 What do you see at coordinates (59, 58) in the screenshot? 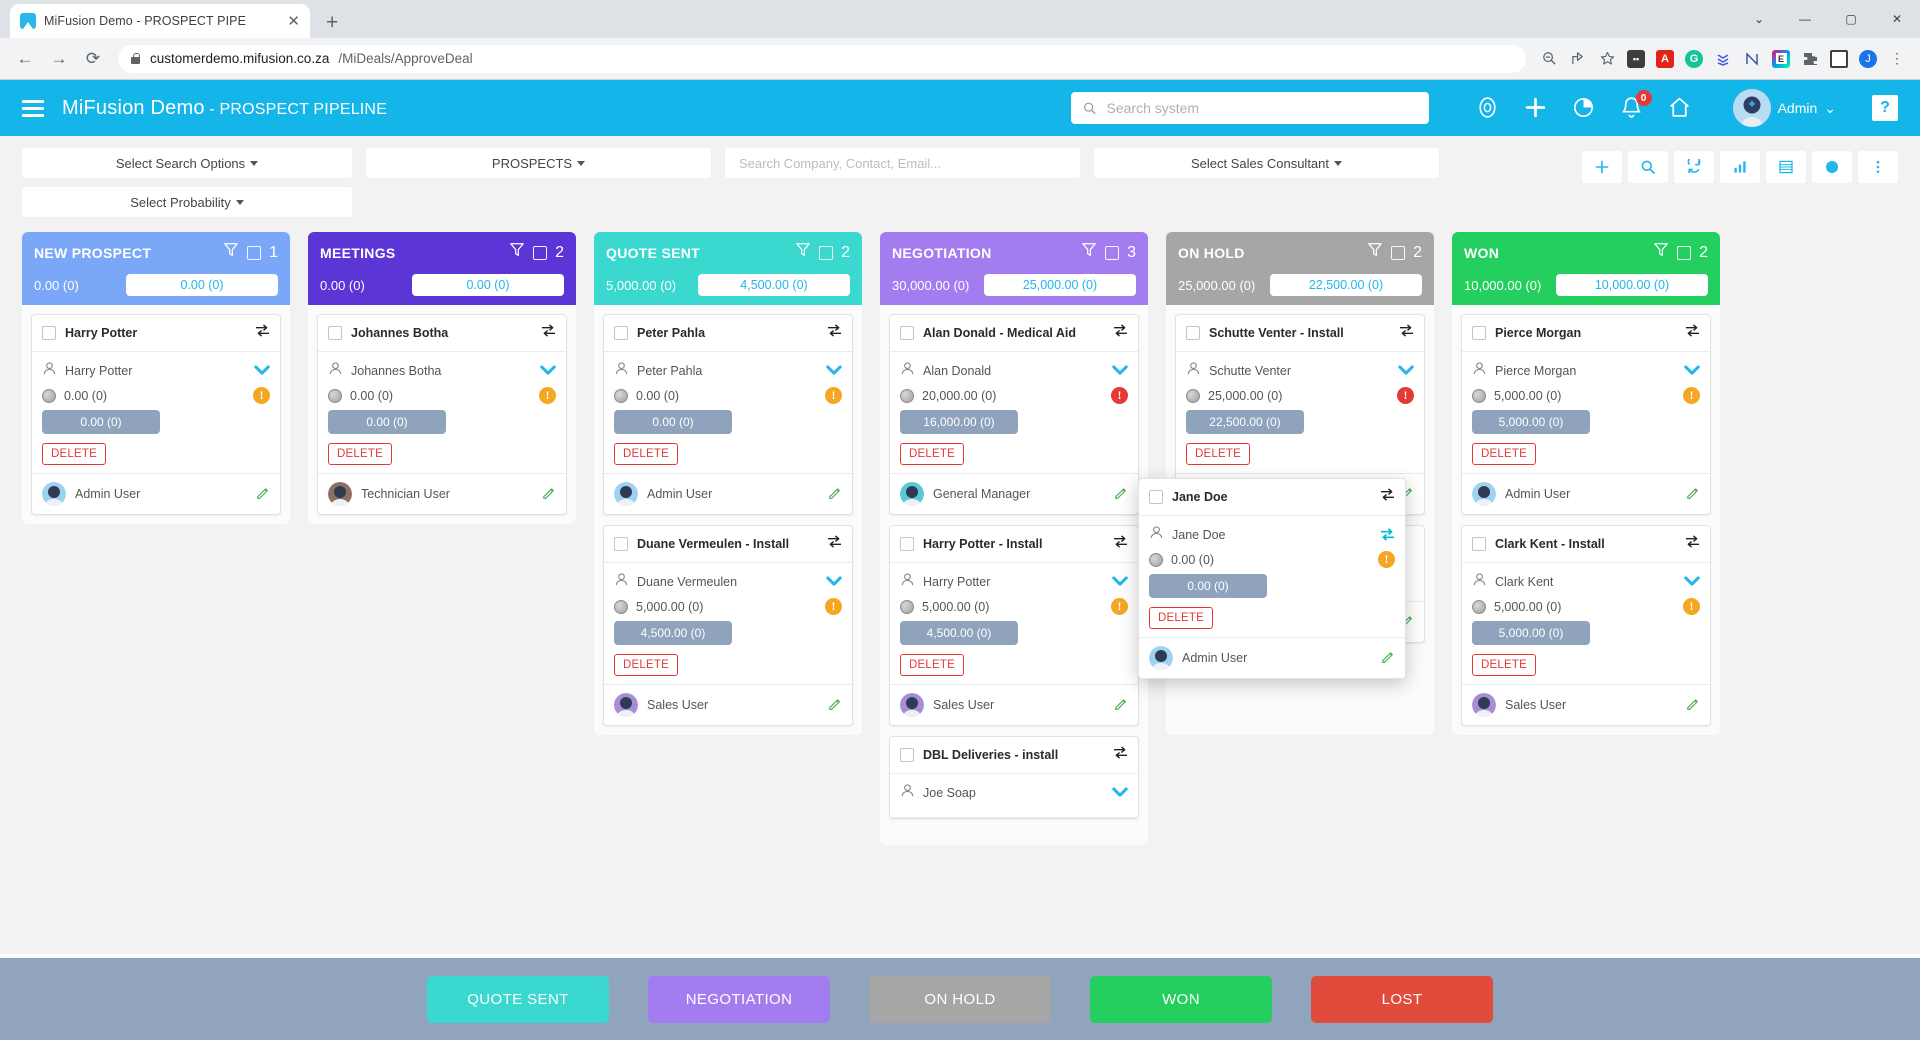
I see `forward-button: →` at bounding box center [59, 58].